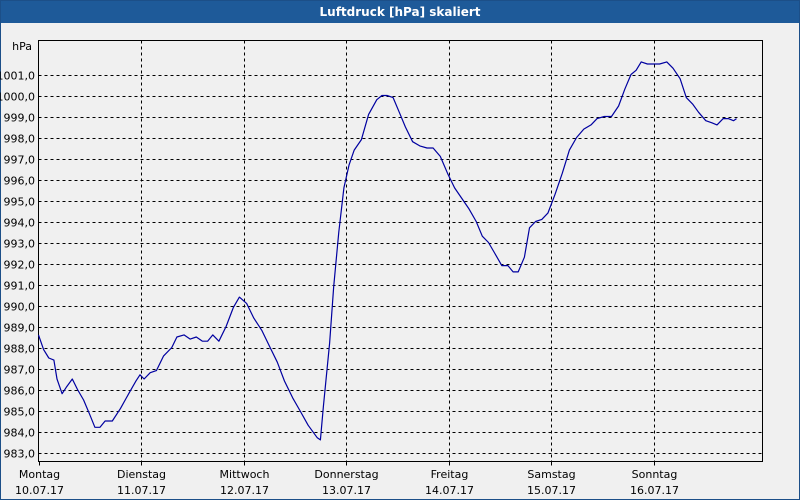 This screenshot has height=500, width=800. I want to click on window-title: Luftdruck [hPa] skaliert, so click(400, 12).